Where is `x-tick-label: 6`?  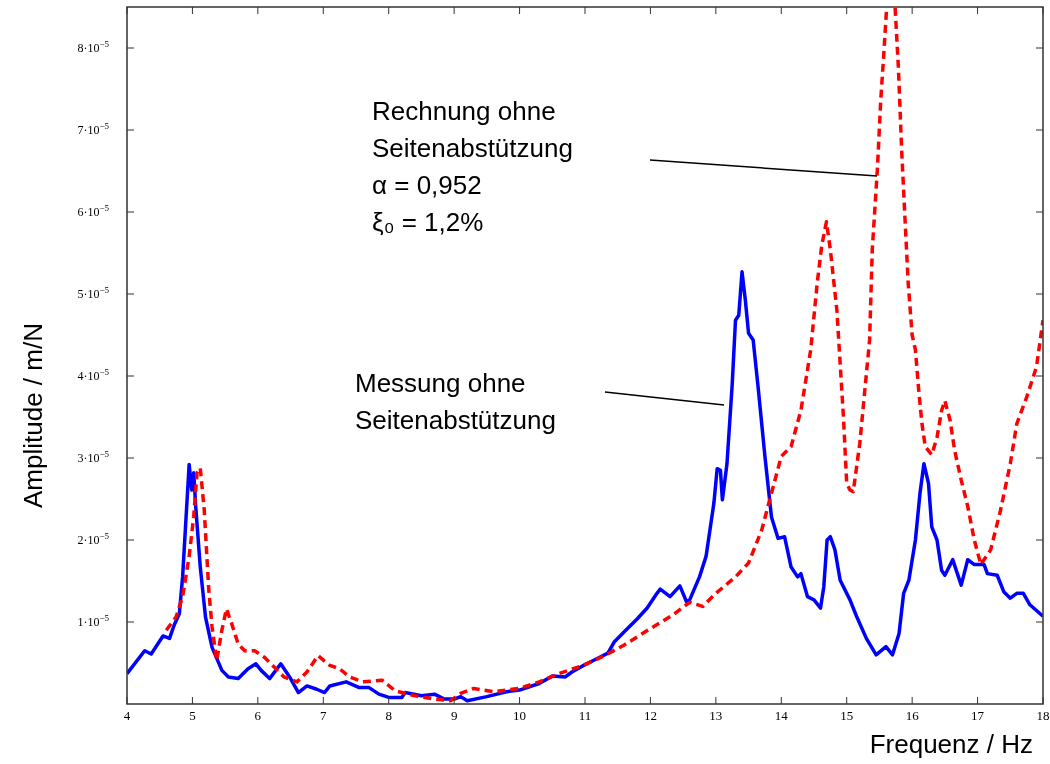 x-tick-label: 6 is located at coordinates (258, 715).